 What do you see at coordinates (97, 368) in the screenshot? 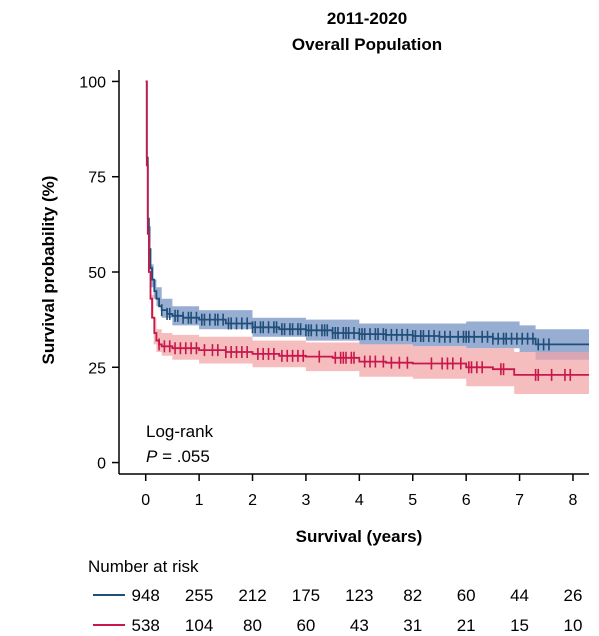
I see `y-tick-label: 25` at bounding box center [97, 368].